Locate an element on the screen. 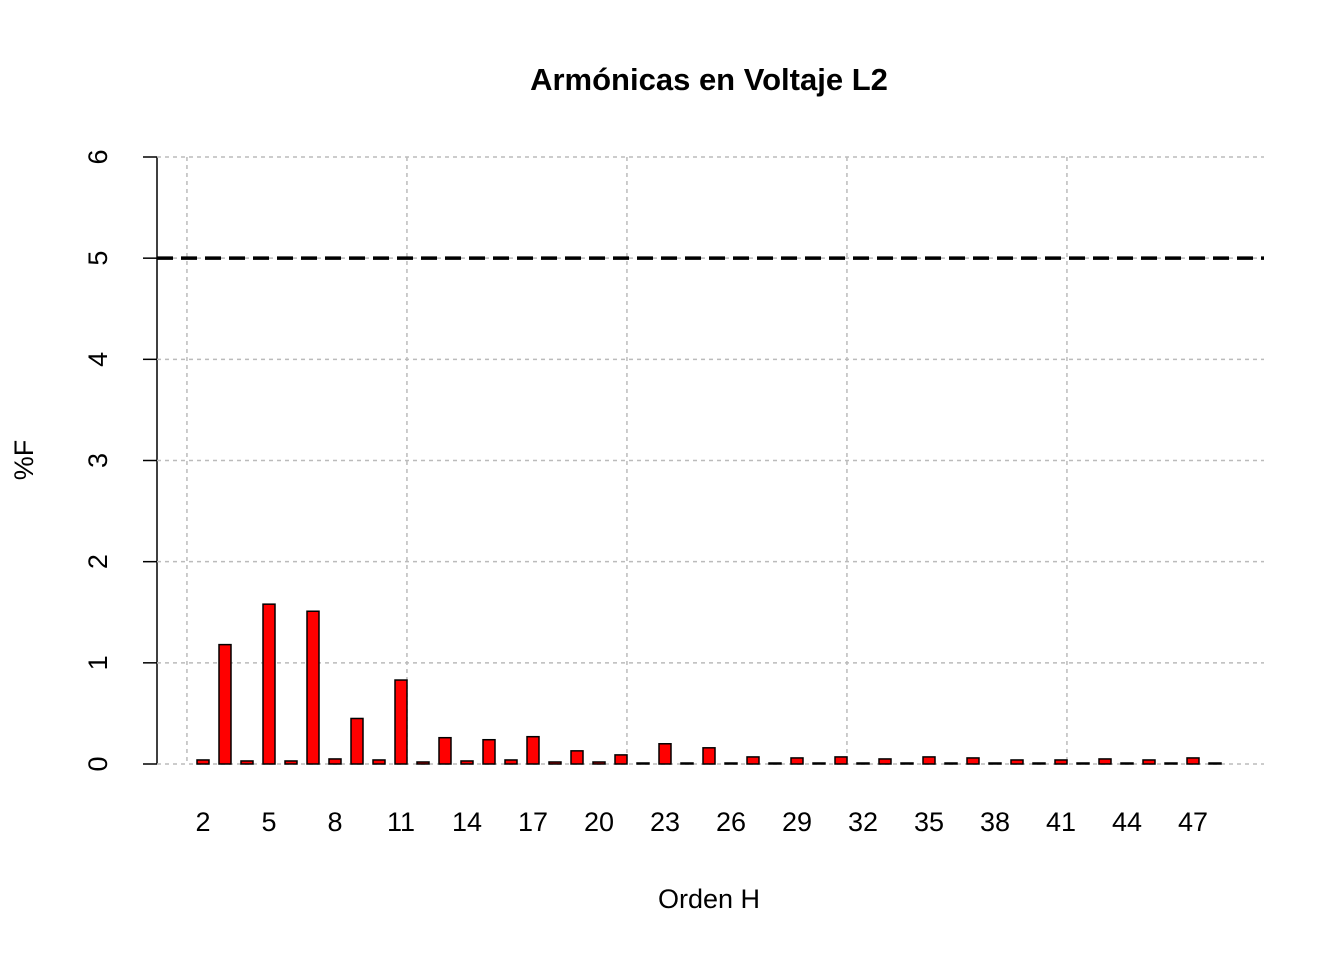 Image resolution: width=1344 pixels, height=960 pixels. x-tick-label: 35 is located at coordinates (929, 822).